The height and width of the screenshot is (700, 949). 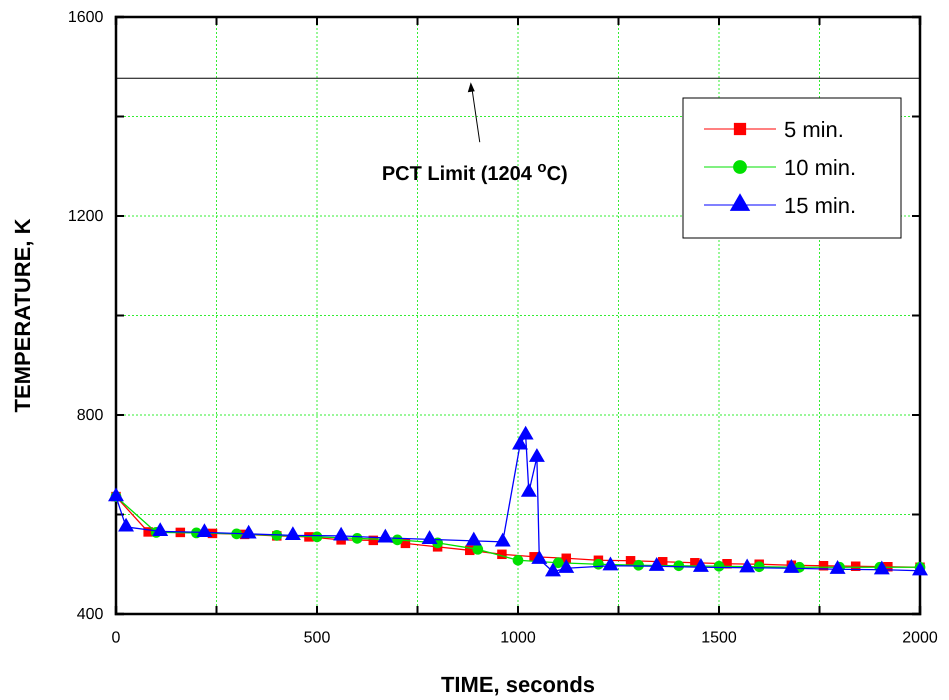 What do you see at coordinates (518, 684) in the screenshot?
I see `x-axis-title: TIME, seconds` at bounding box center [518, 684].